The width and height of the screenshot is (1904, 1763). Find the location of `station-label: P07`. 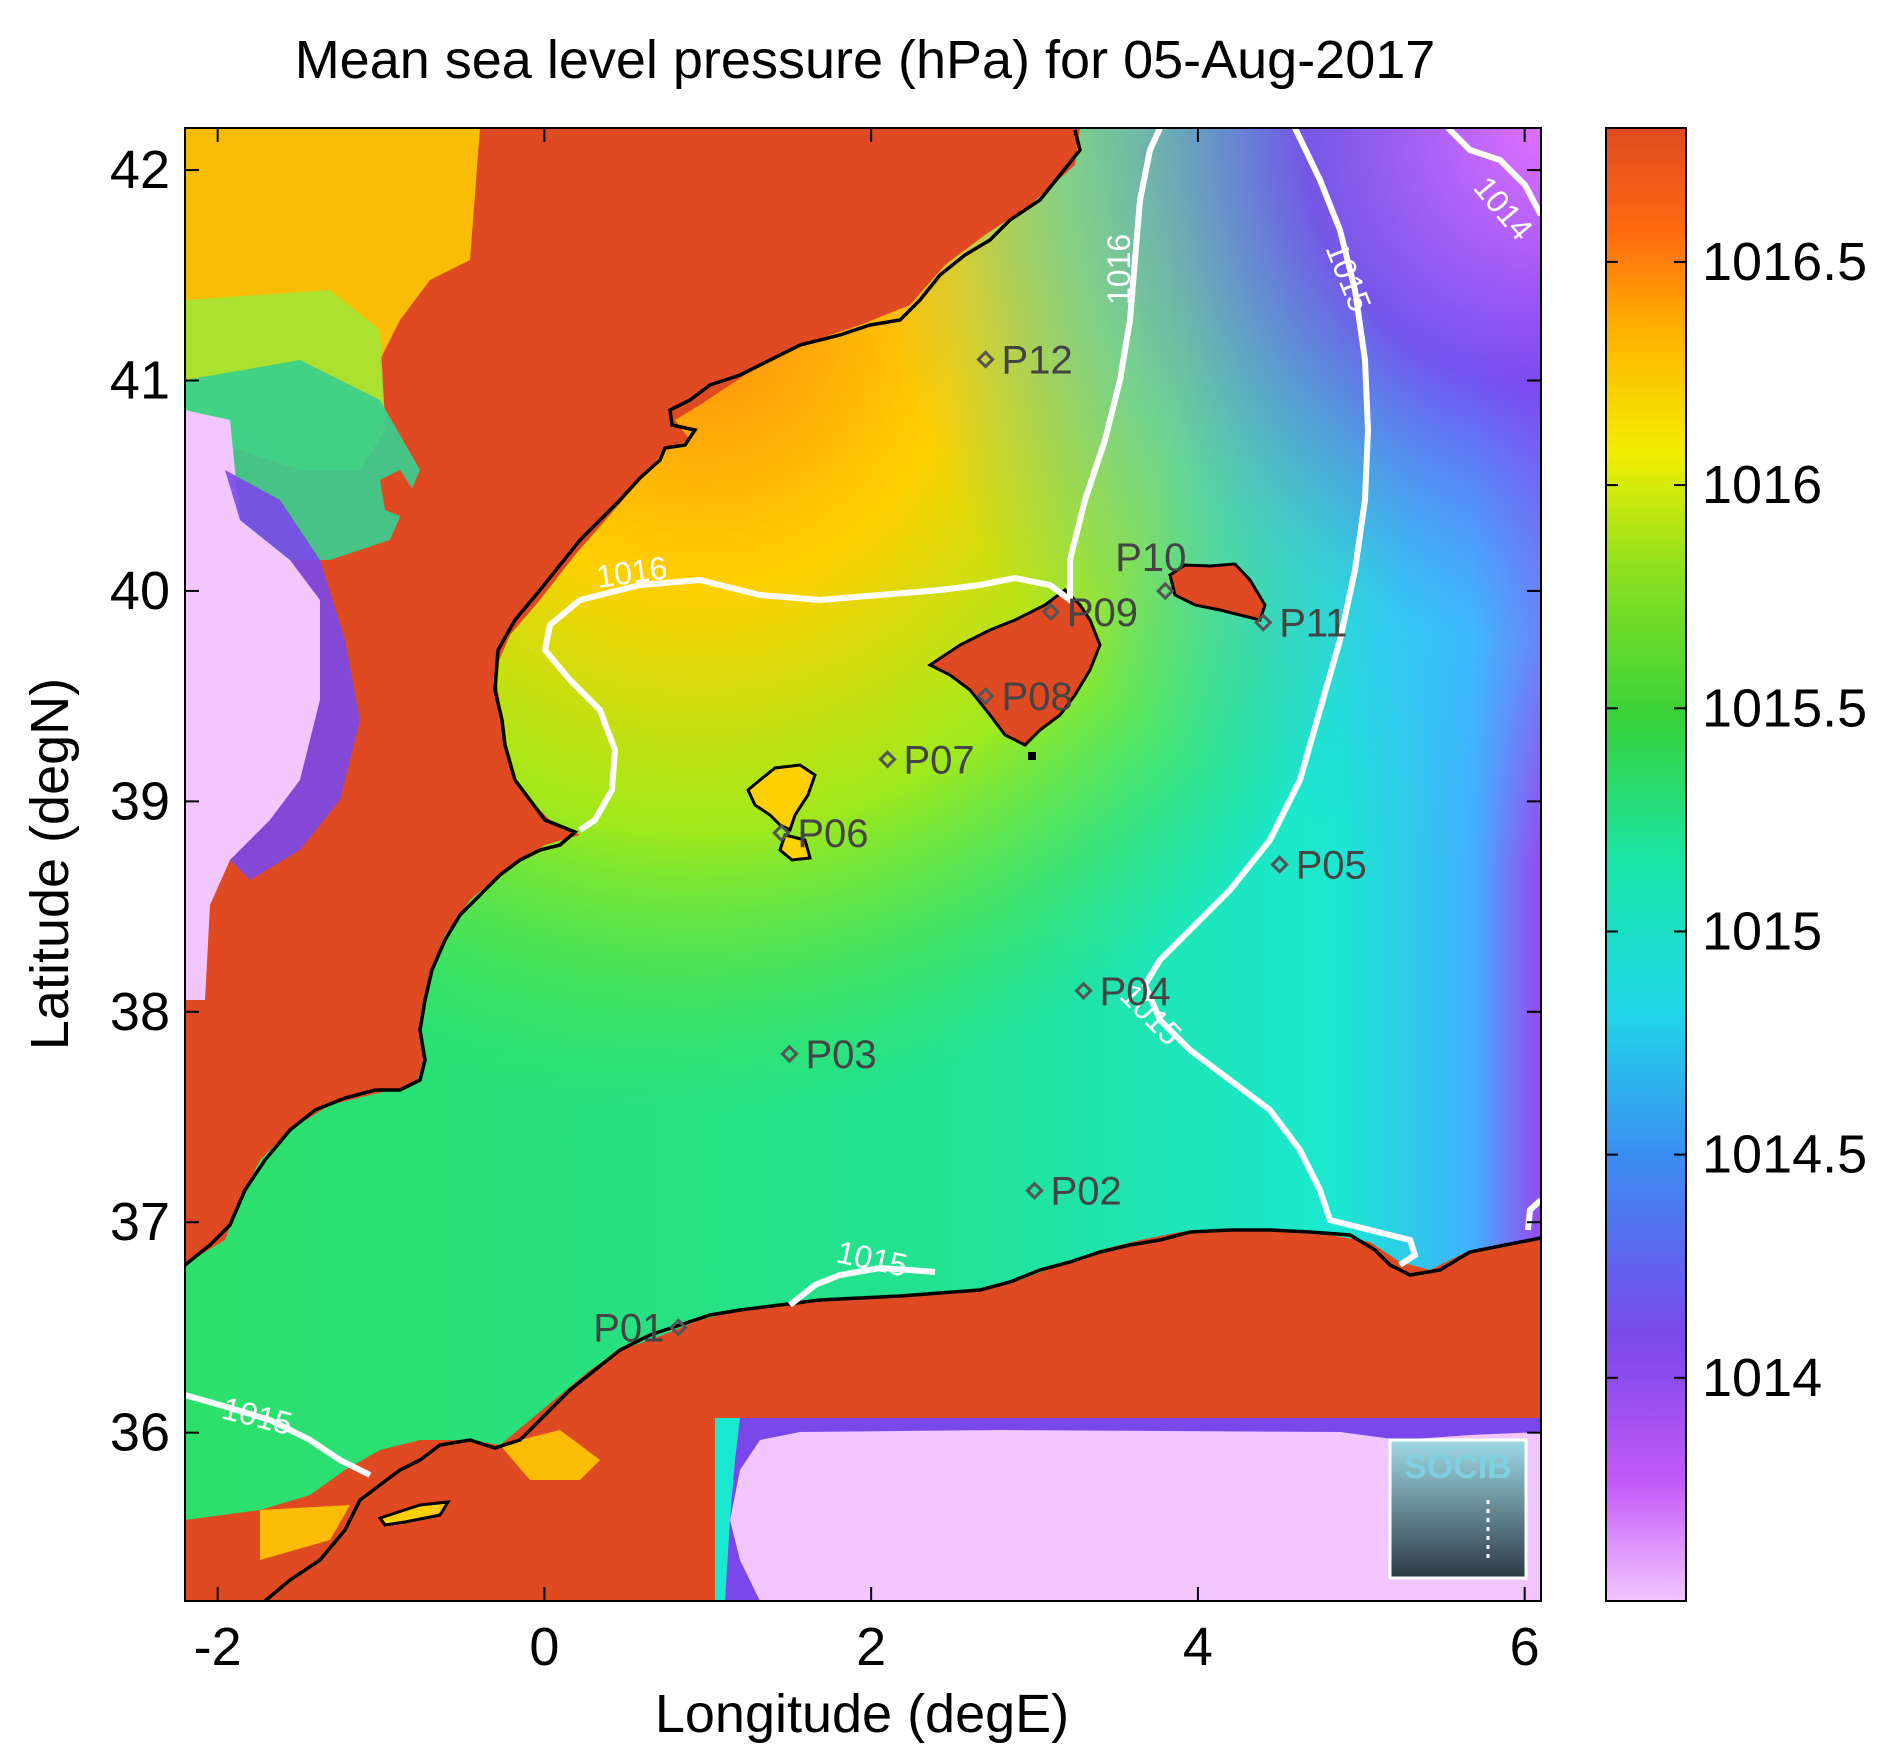

station-label: P07 is located at coordinates (939, 760).